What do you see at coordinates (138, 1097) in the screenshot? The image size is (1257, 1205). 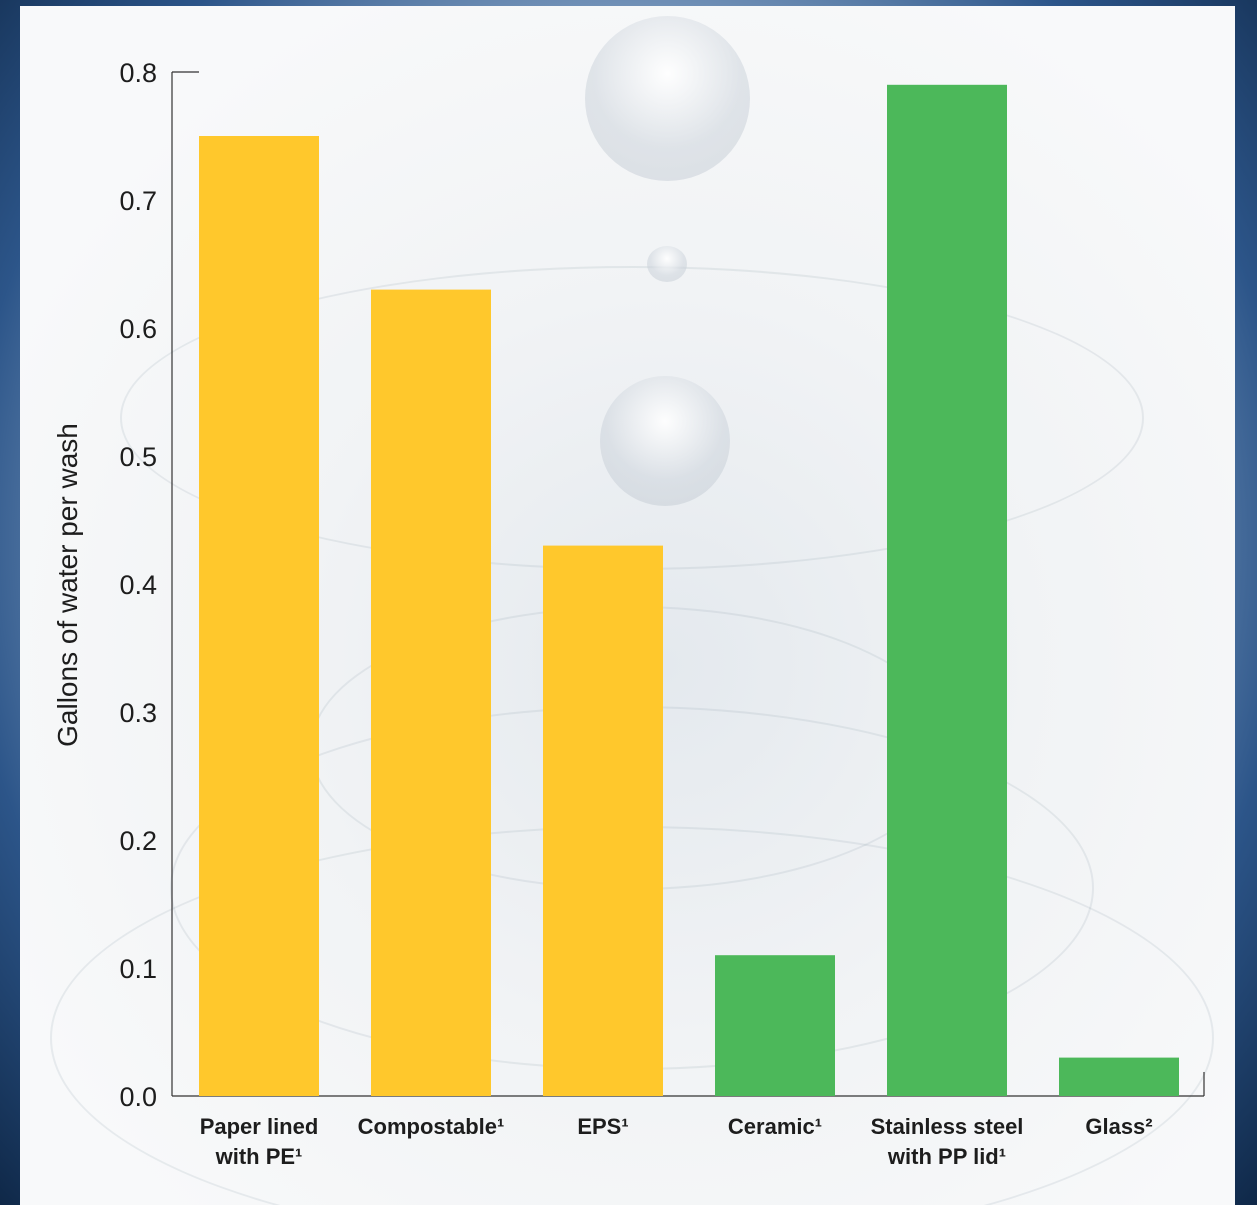 I see `y-tick-label: 0.0` at bounding box center [138, 1097].